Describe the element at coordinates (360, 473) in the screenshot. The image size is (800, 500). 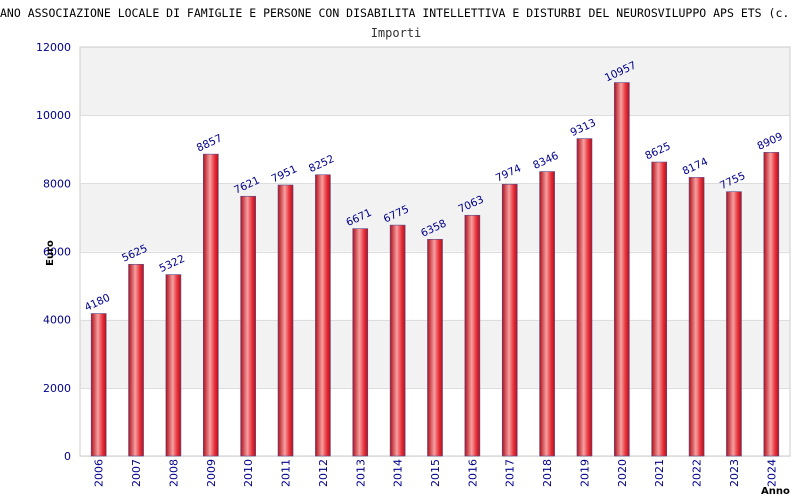
I see `x-tick-label: 2013` at that location.